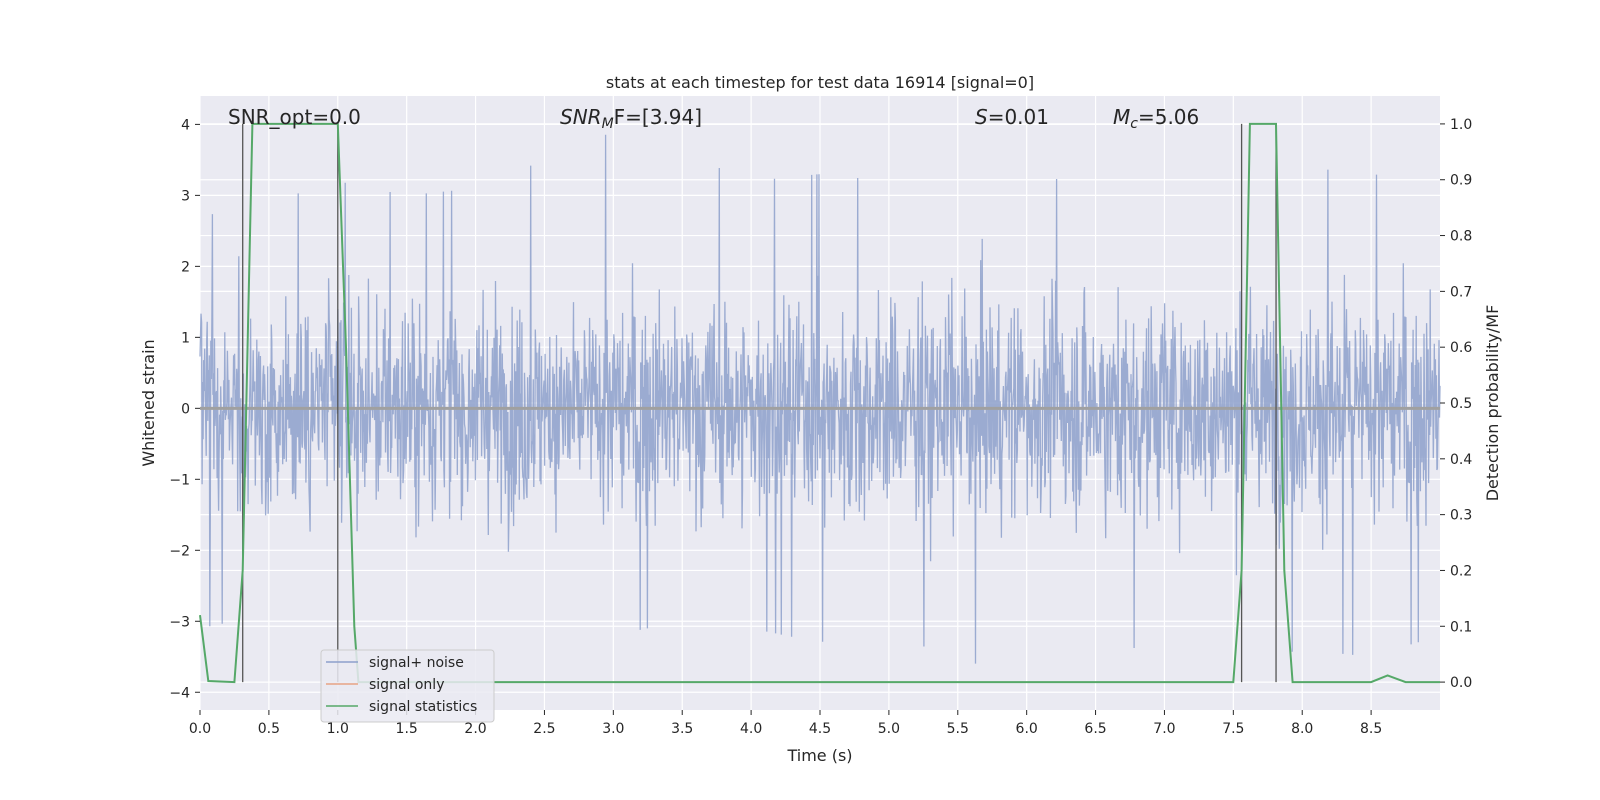 This screenshot has width=1600, height=800. What do you see at coordinates (1134, 124) in the screenshot?
I see `mc-subscript: c` at bounding box center [1134, 124].